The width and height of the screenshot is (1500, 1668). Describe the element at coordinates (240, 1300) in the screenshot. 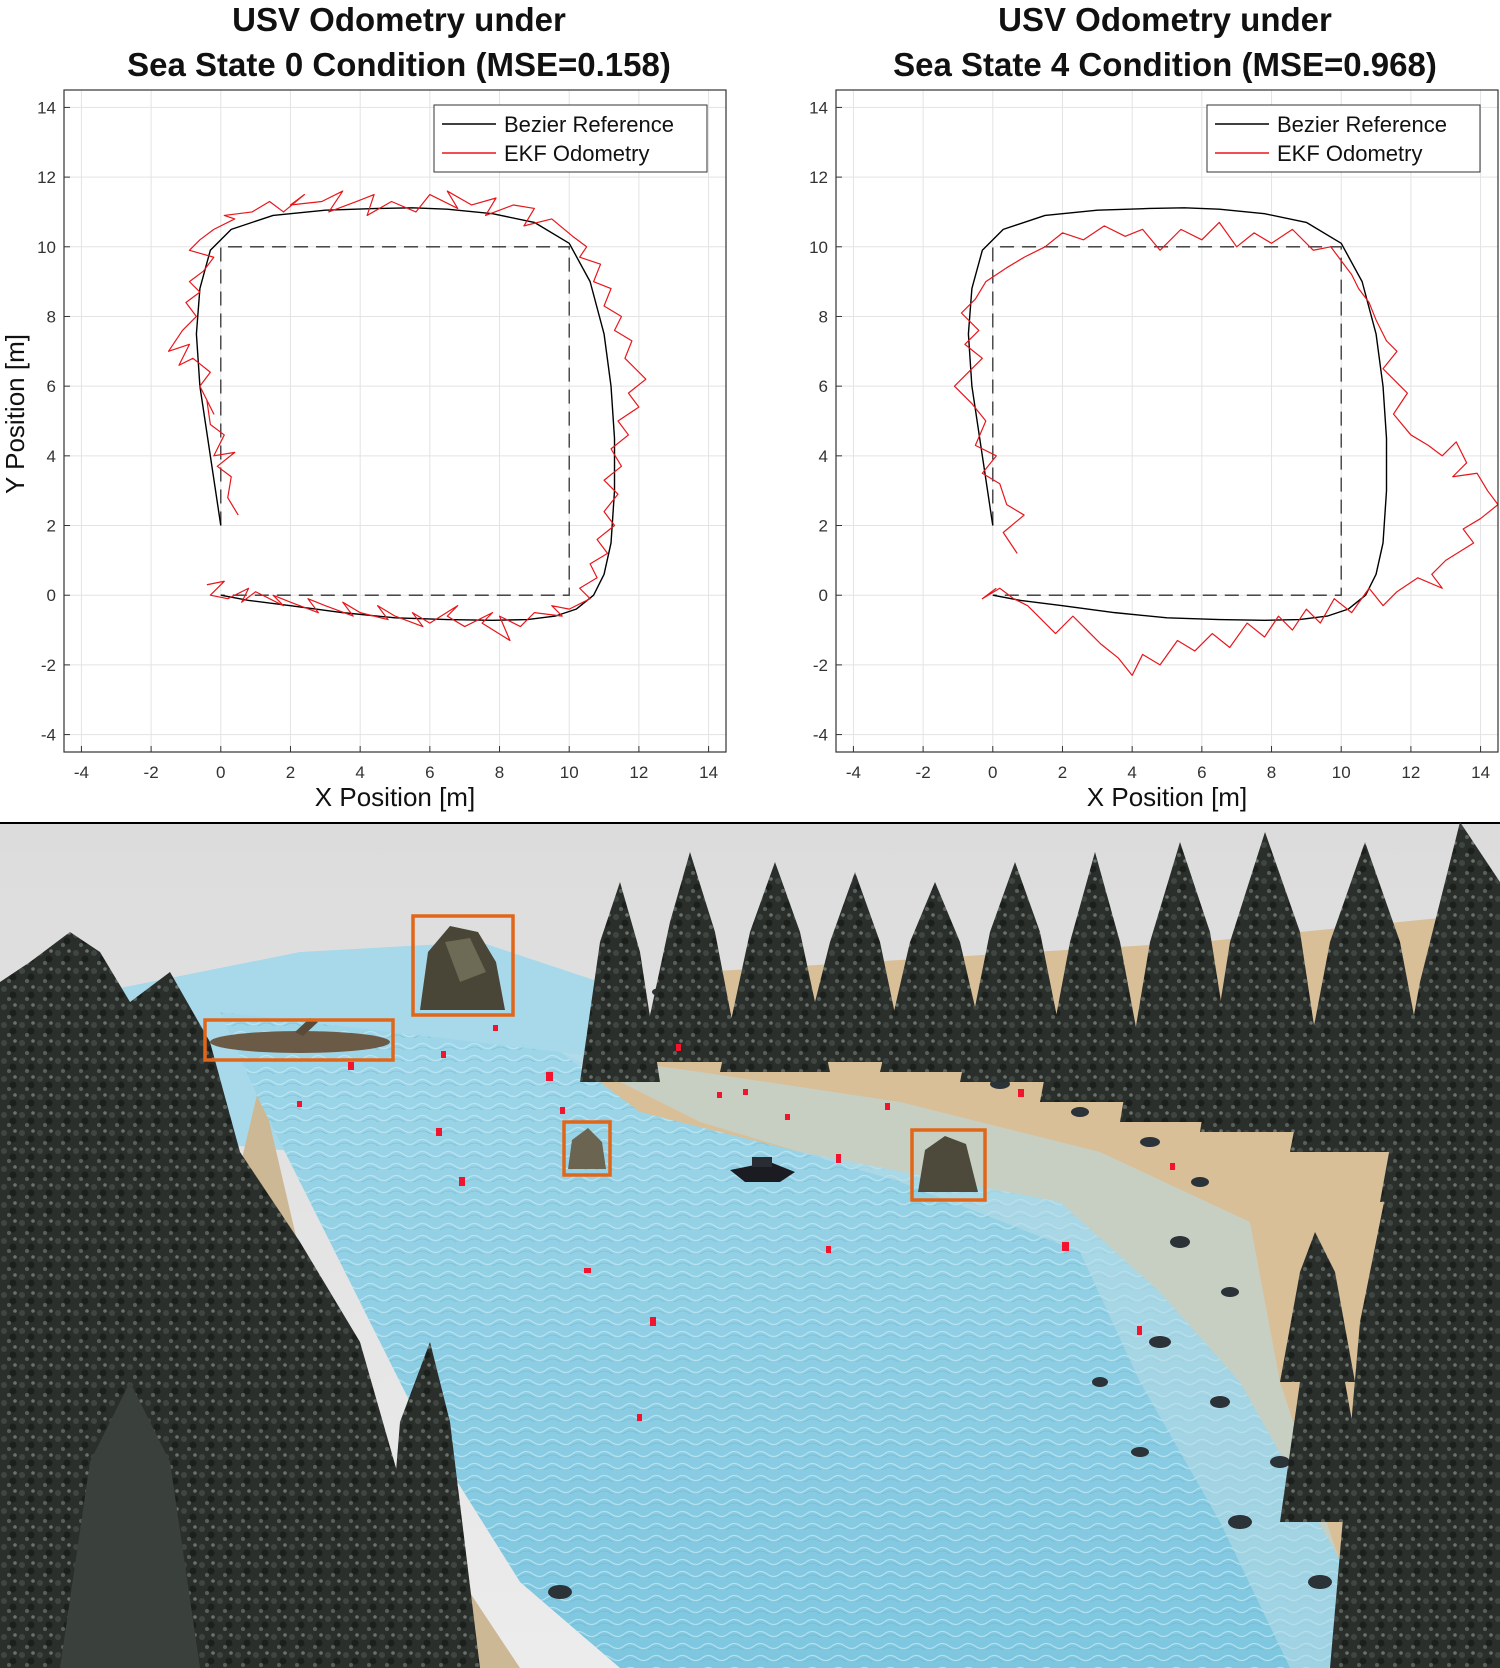

I see `trees-left-edge` at that location.